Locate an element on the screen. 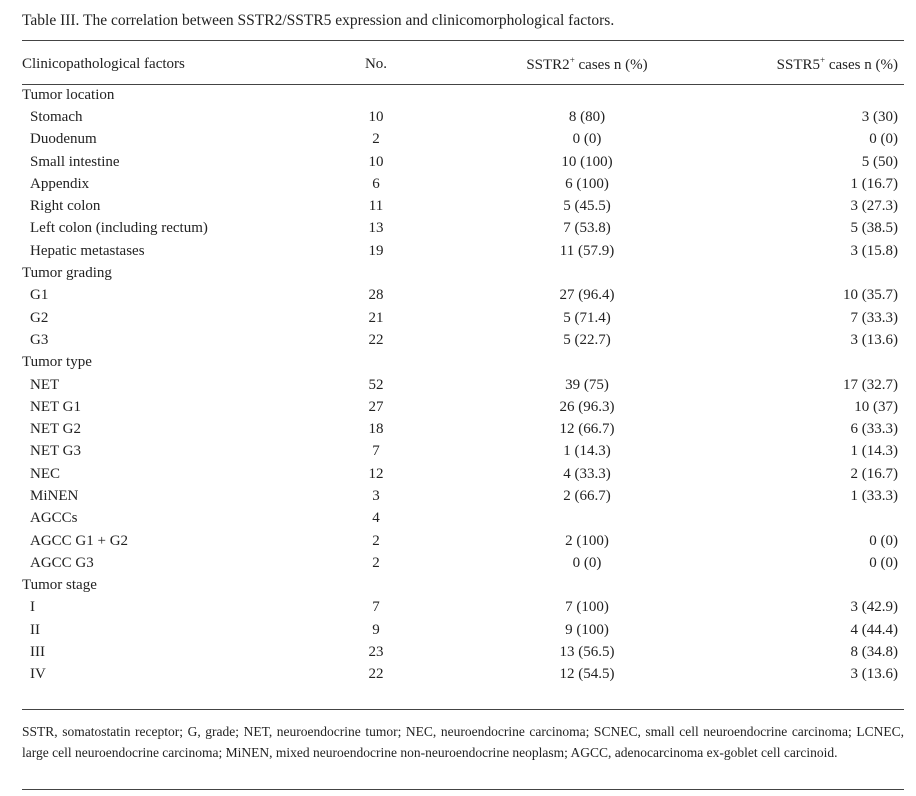  cell: 2 (66.7) is located at coordinates (587, 495).